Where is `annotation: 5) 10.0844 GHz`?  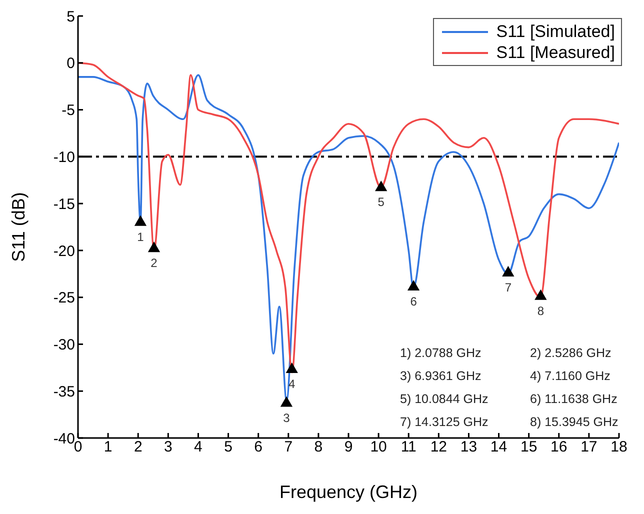 annotation: 5) 10.0844 GHz is located at coordinates (445, 399).